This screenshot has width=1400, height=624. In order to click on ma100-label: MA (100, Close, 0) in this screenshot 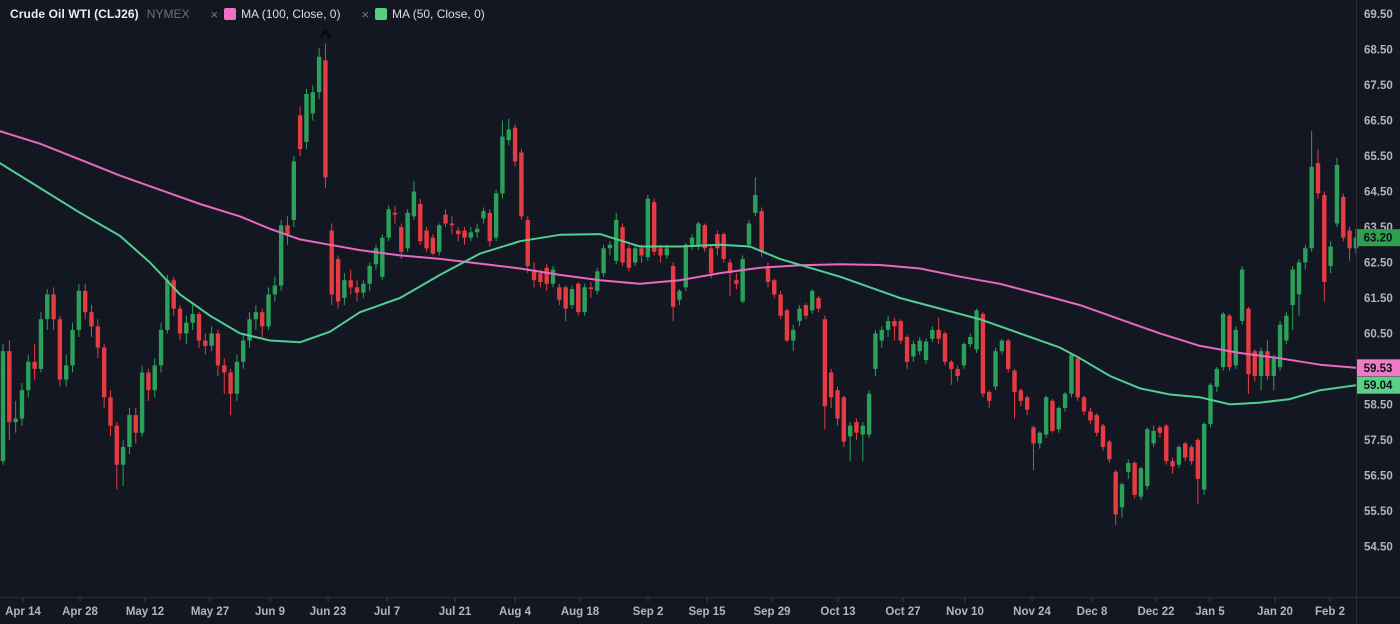, I will do `click(291, 14)`.